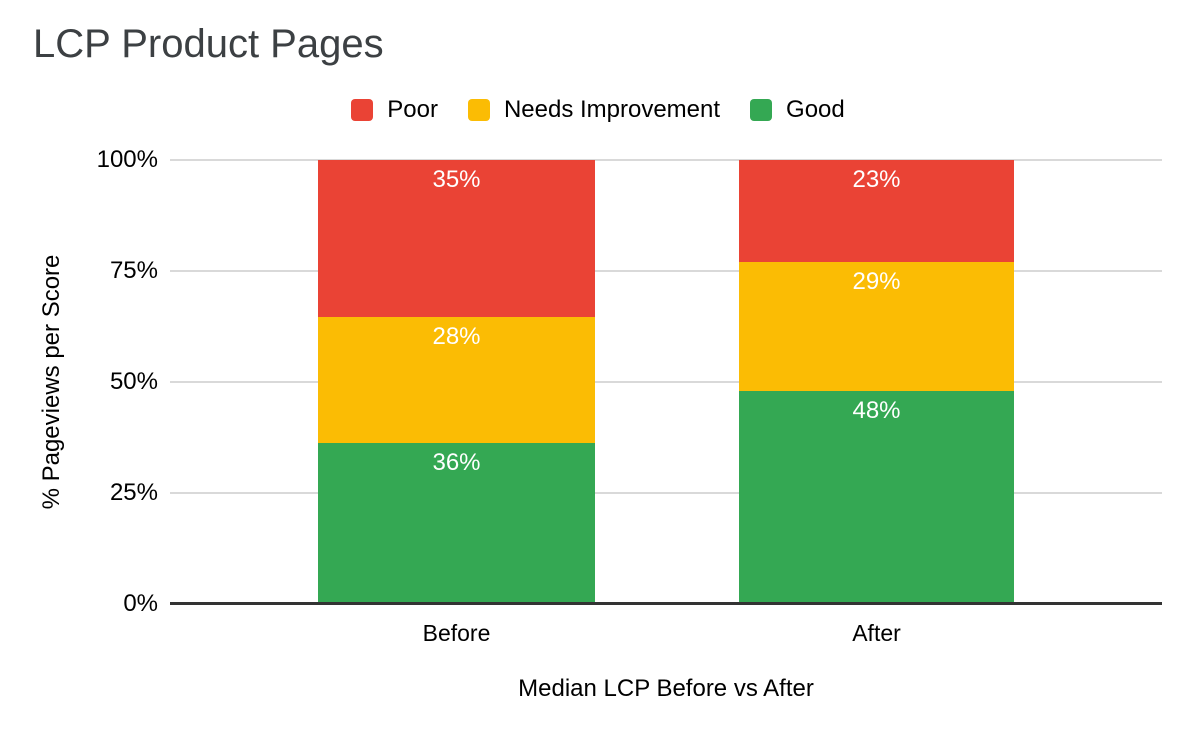  What do you see at coordinates (140, 603) in the screenshot?
I see `y-tick-label: 0%` at bounding box center [140, 603].